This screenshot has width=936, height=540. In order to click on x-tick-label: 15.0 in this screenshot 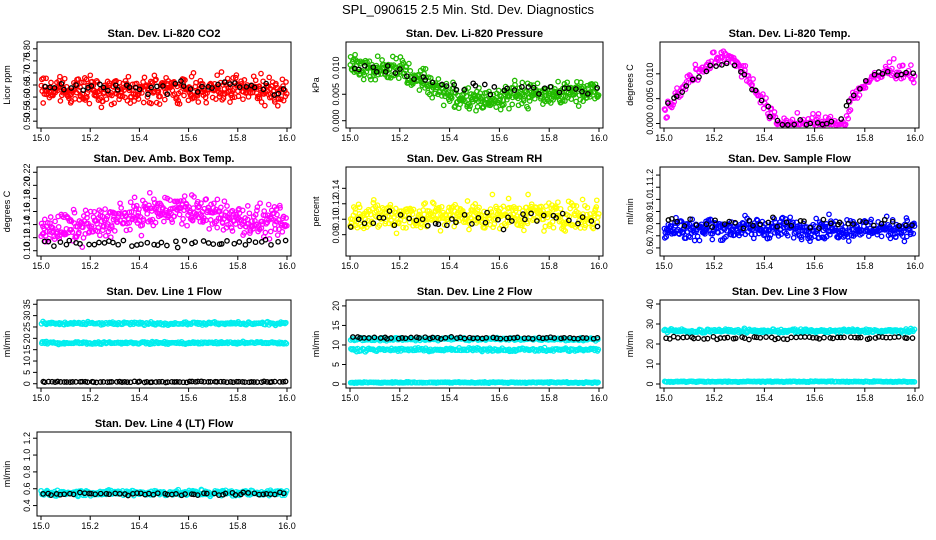, I will do `click(41, 266)`.